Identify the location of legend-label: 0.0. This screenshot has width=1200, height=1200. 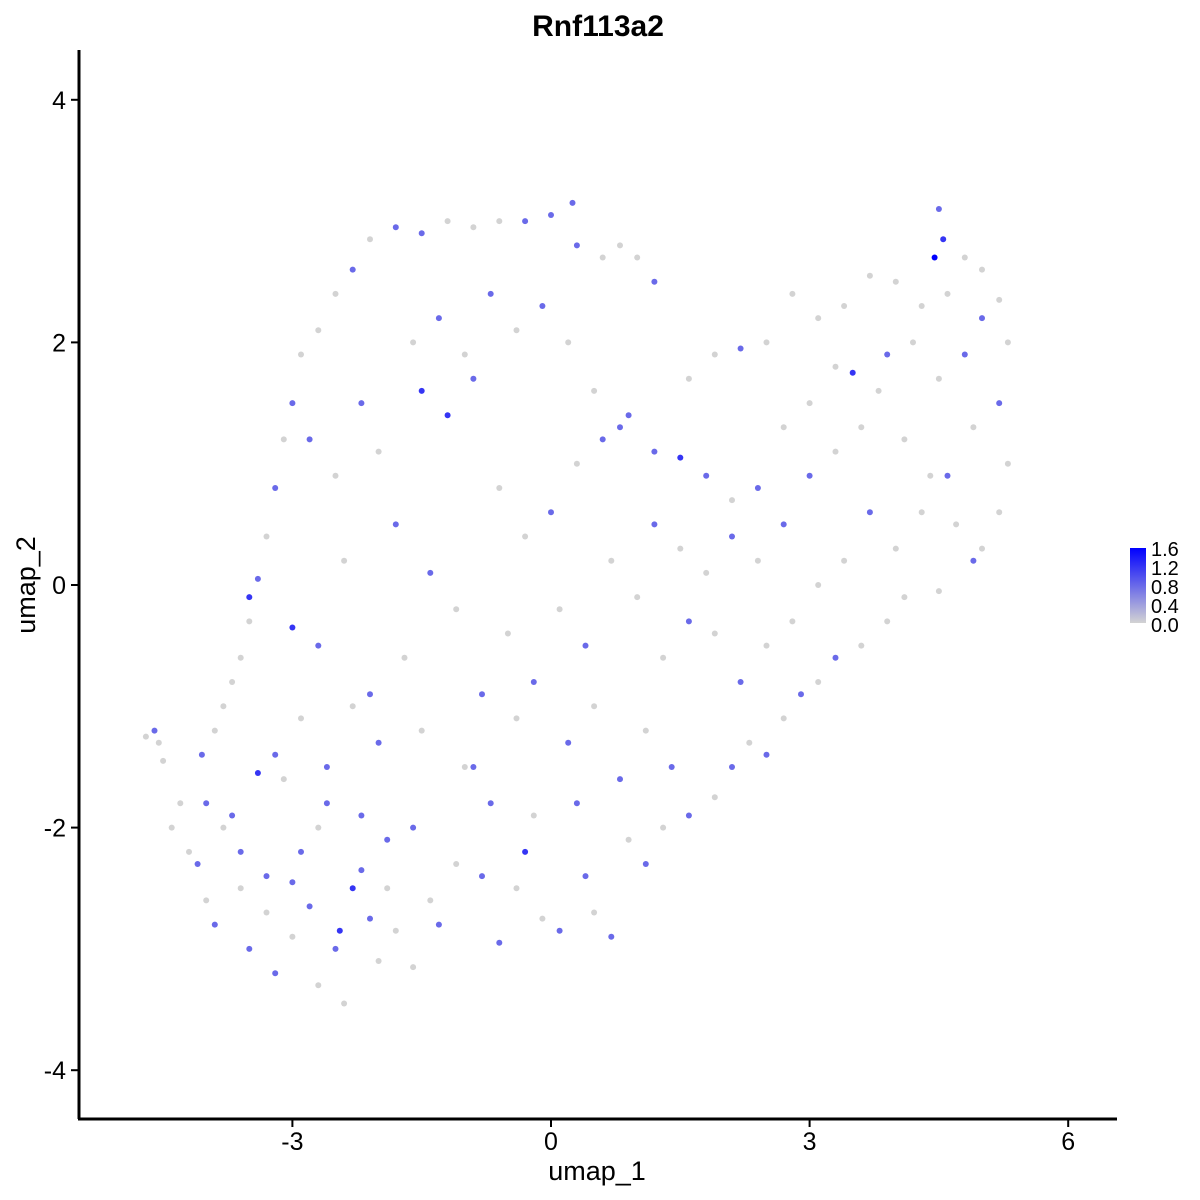
(1165, 626).